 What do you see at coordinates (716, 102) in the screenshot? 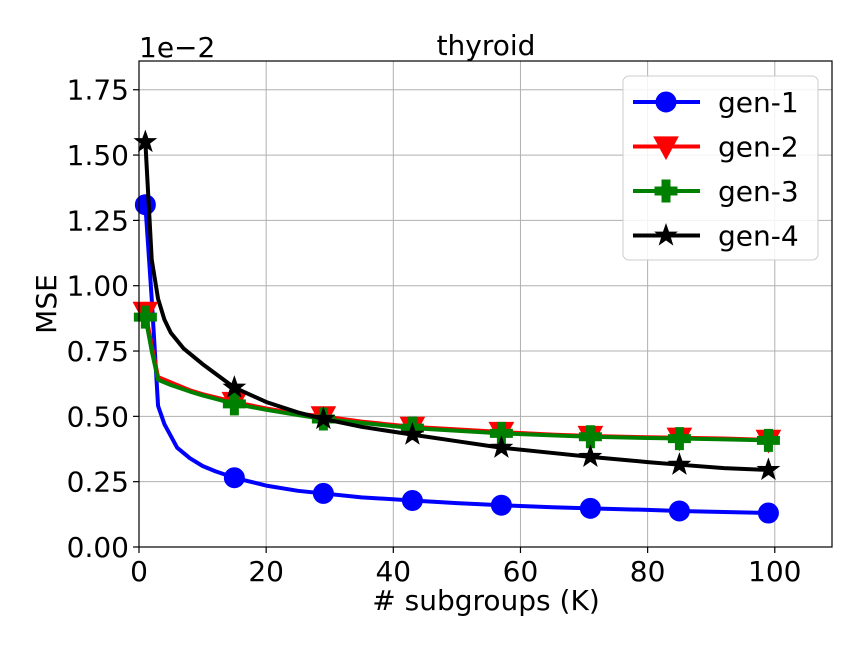
I see `legend-entry-gen-1: gen-1` at bounding box center [716, 102].